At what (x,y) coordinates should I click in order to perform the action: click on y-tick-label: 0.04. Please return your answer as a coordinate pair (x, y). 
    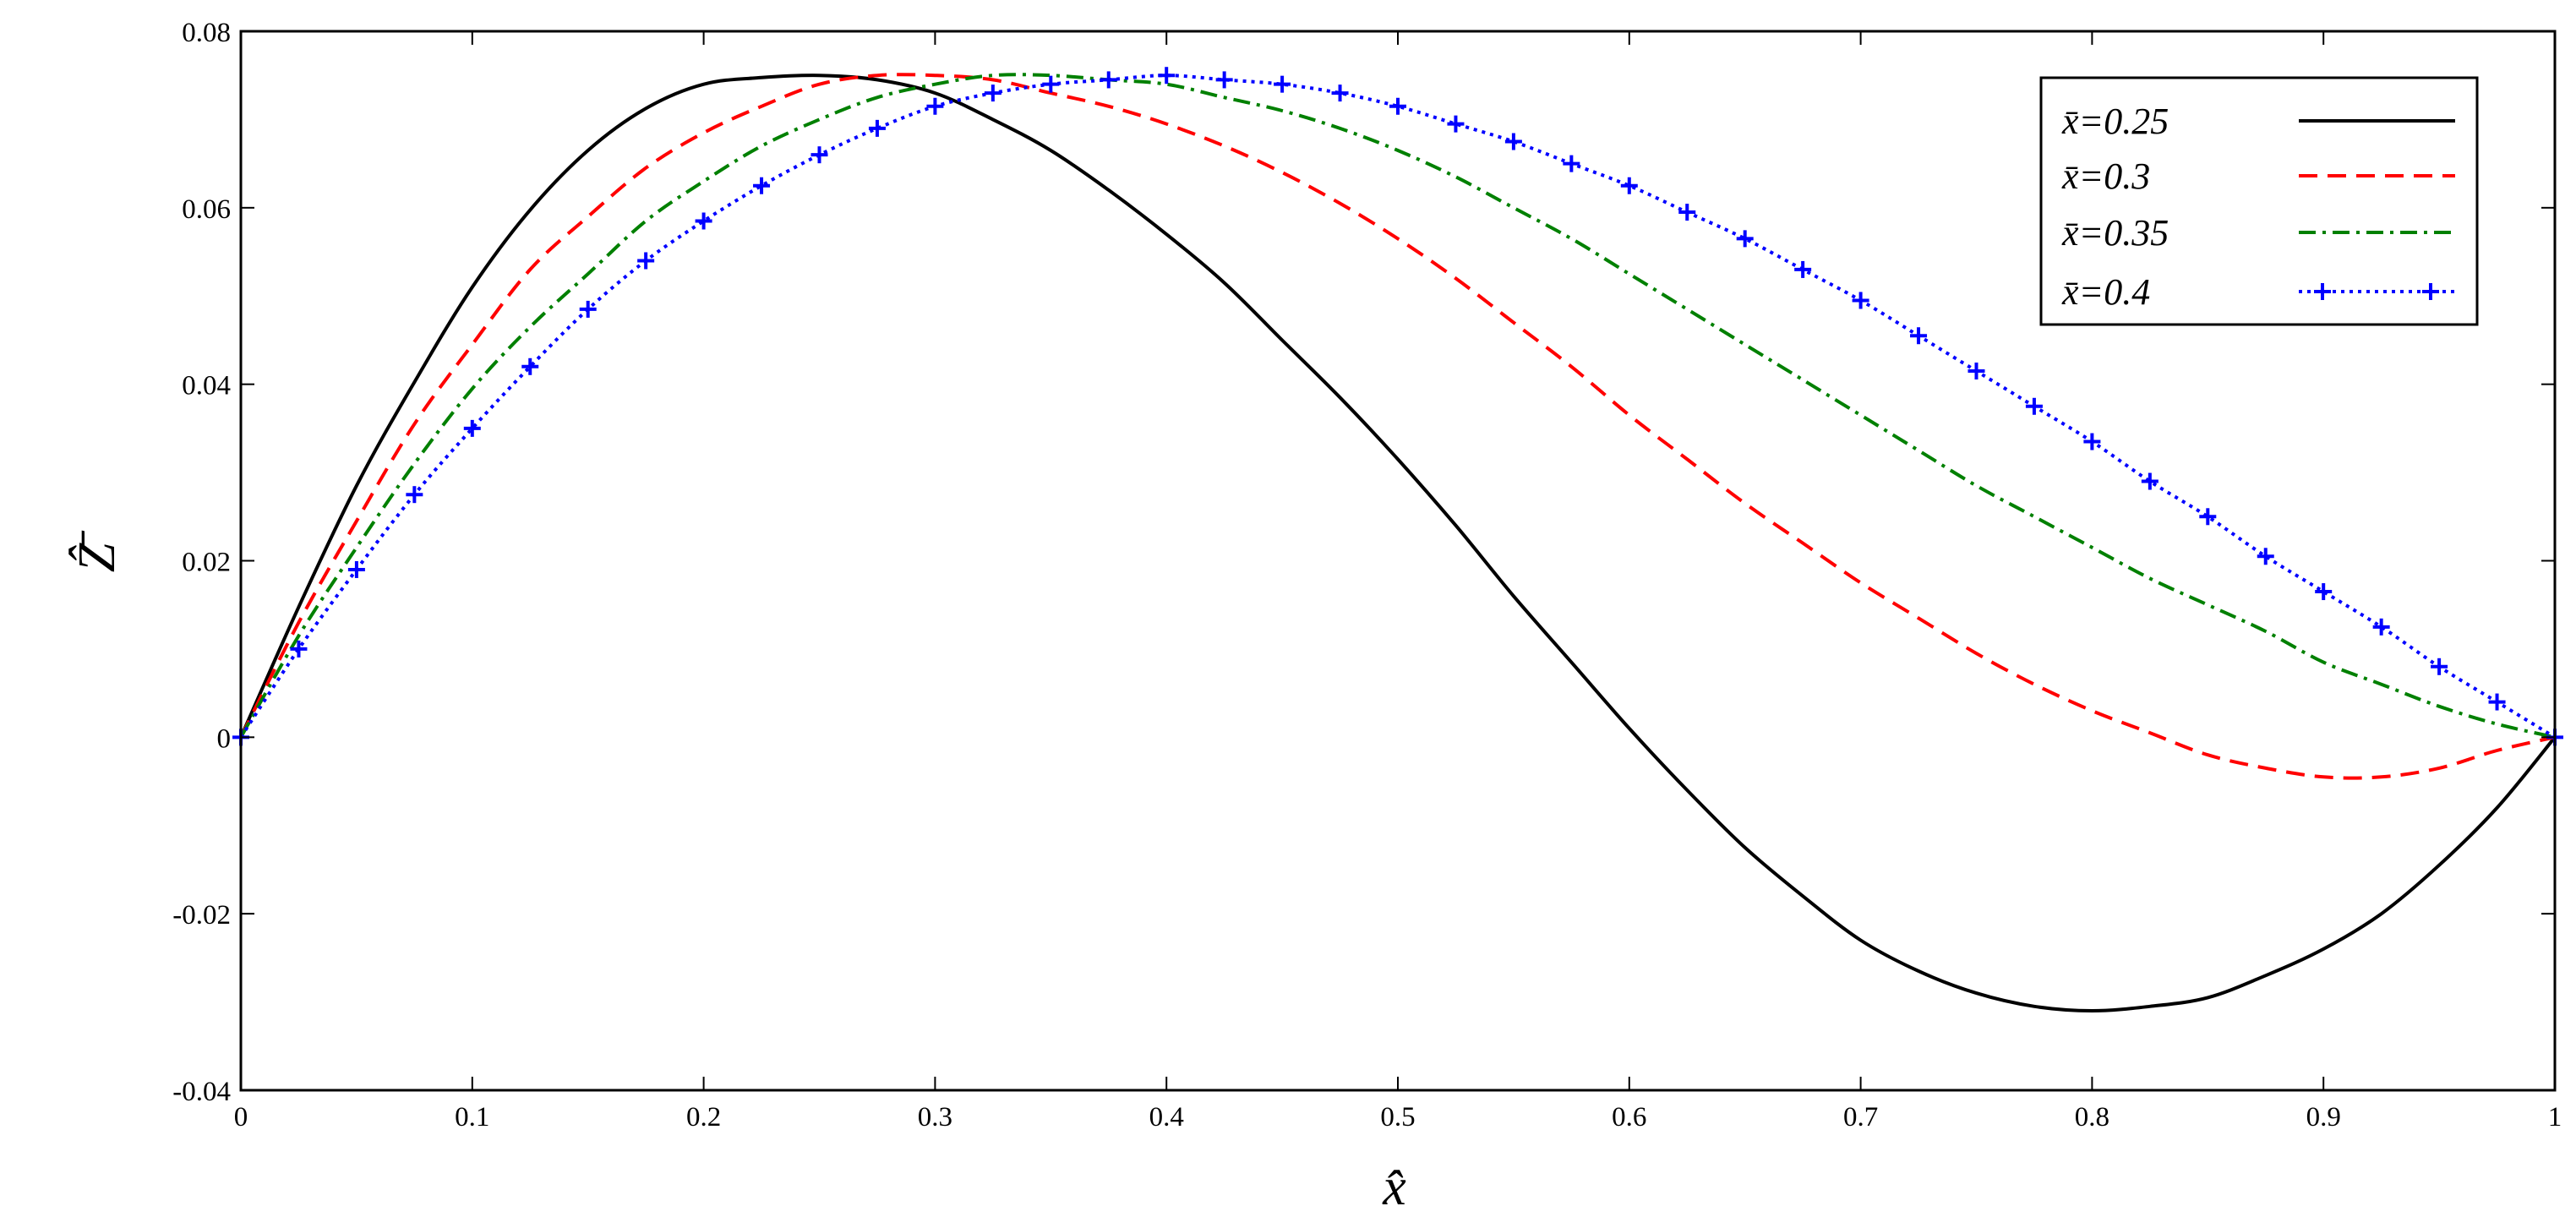
    Looking at the image, I should click on (206, 386).